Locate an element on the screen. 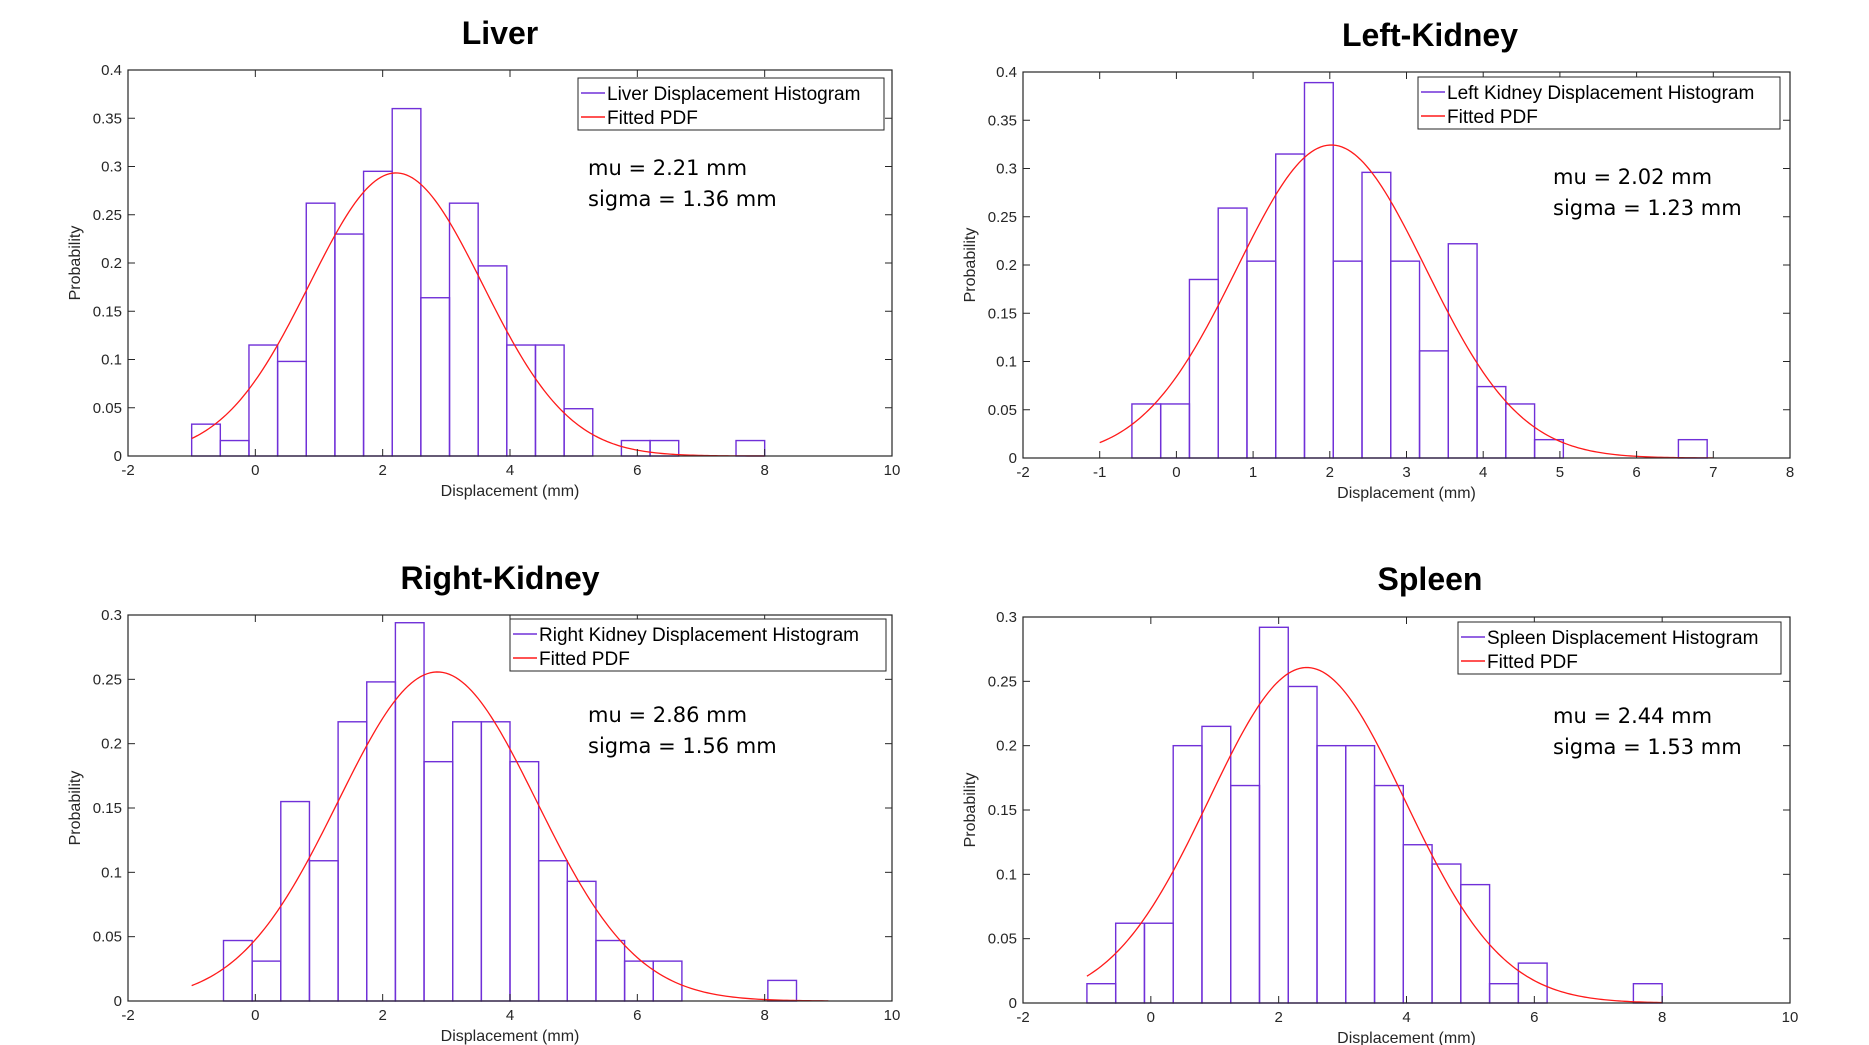 Image resolution: width=1869 pixels, height=1045 pixels. legend-label-histogram: Right Kidney Displacement Histogram is located at coordinates (699, 635).